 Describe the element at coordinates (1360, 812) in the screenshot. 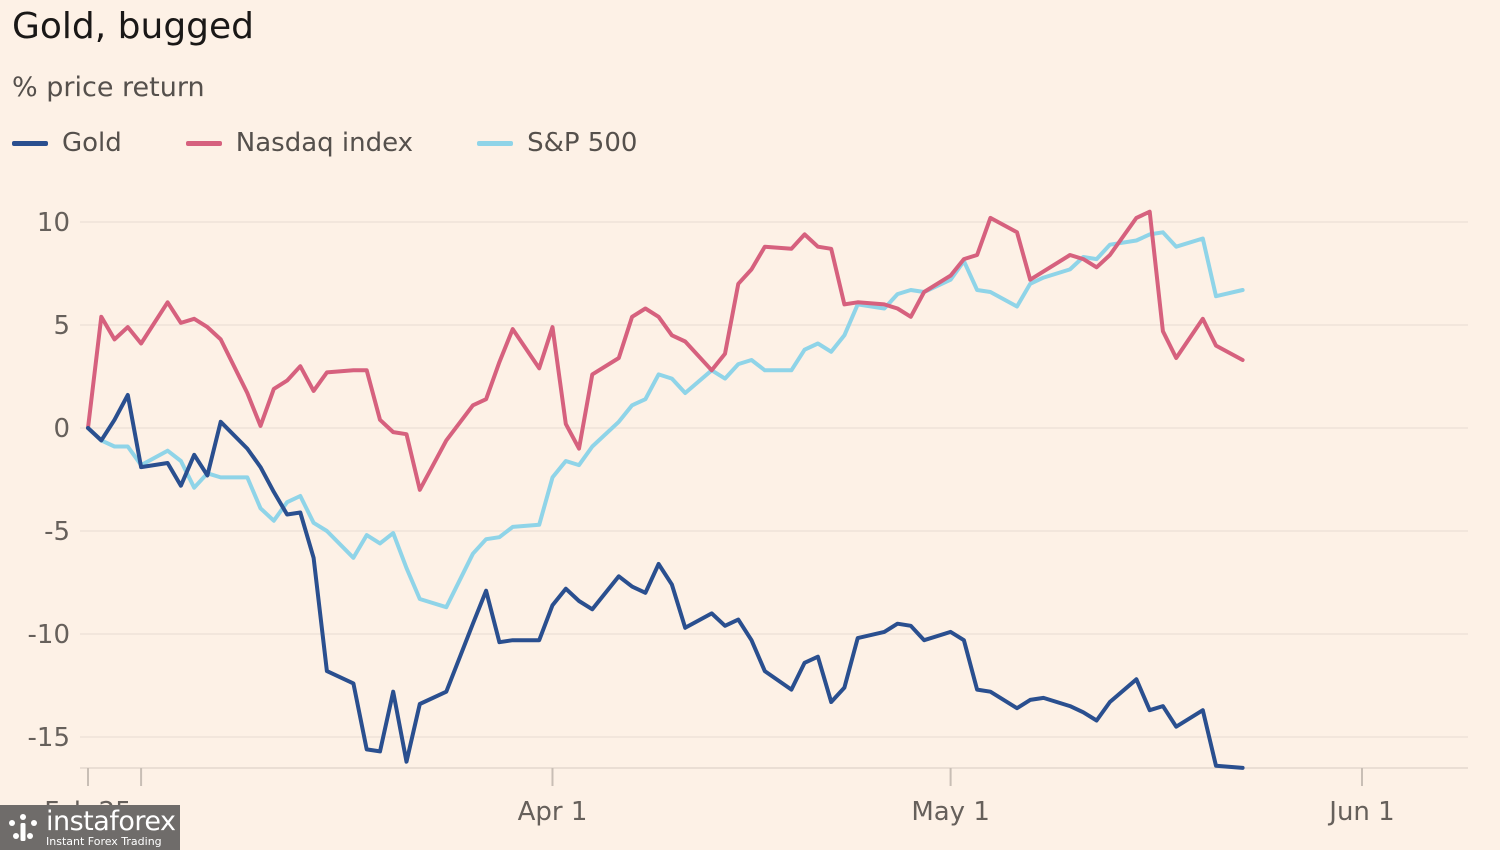

I see `x-tick-label: Jun 1` at that location.